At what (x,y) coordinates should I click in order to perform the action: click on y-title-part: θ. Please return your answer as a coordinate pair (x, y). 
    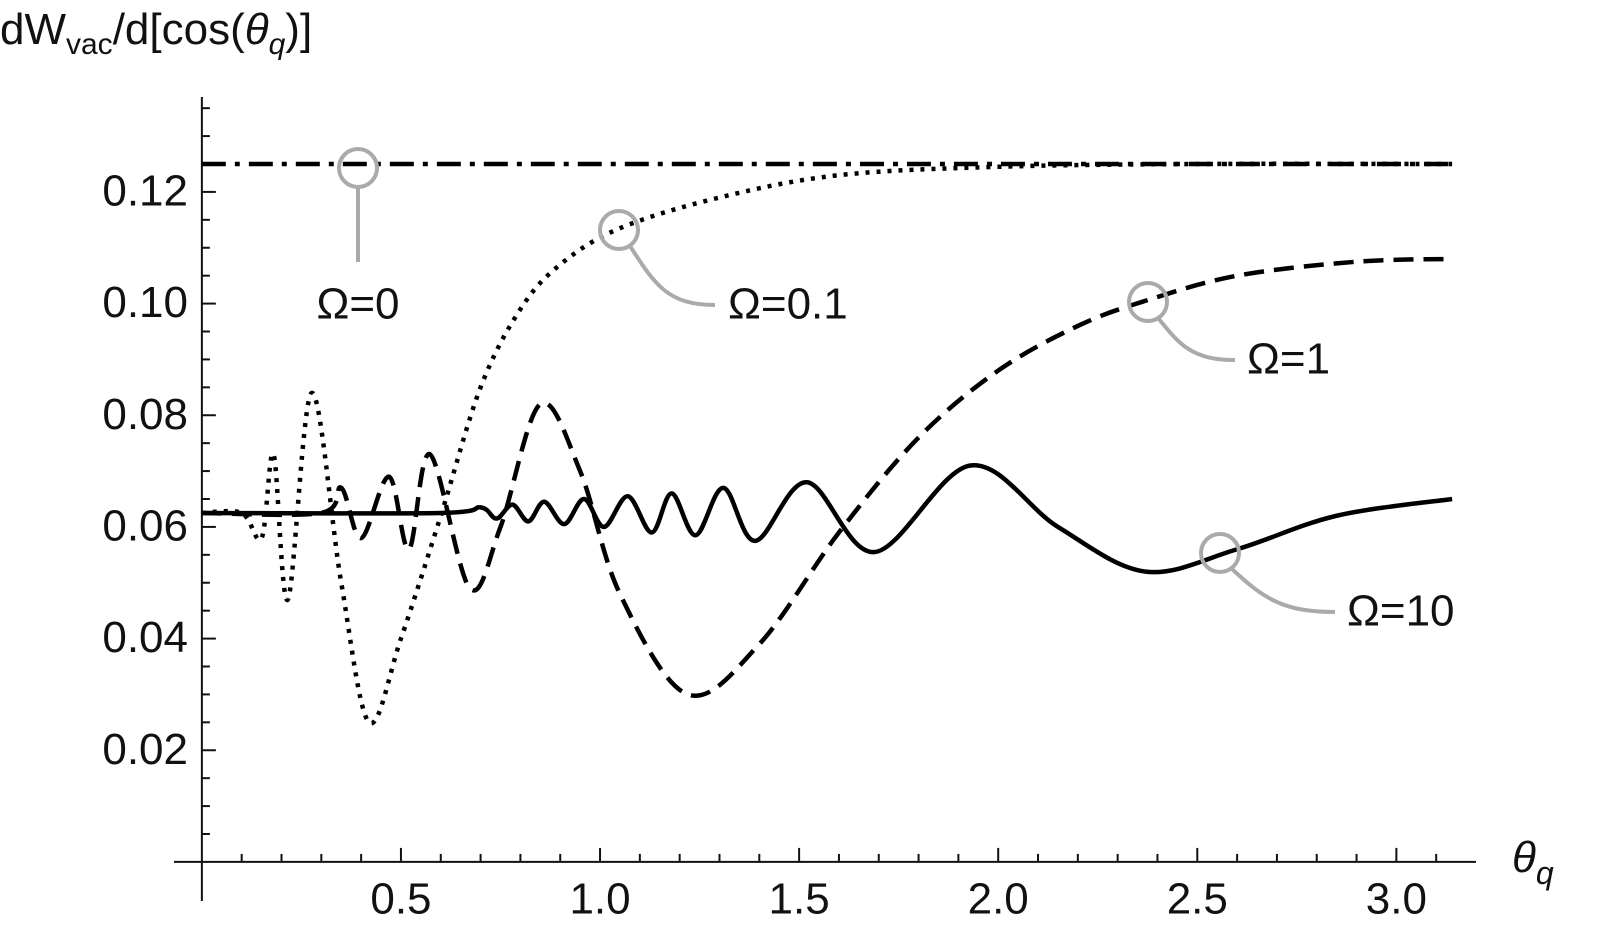
    Looking at the image, I should click on (257, 29).